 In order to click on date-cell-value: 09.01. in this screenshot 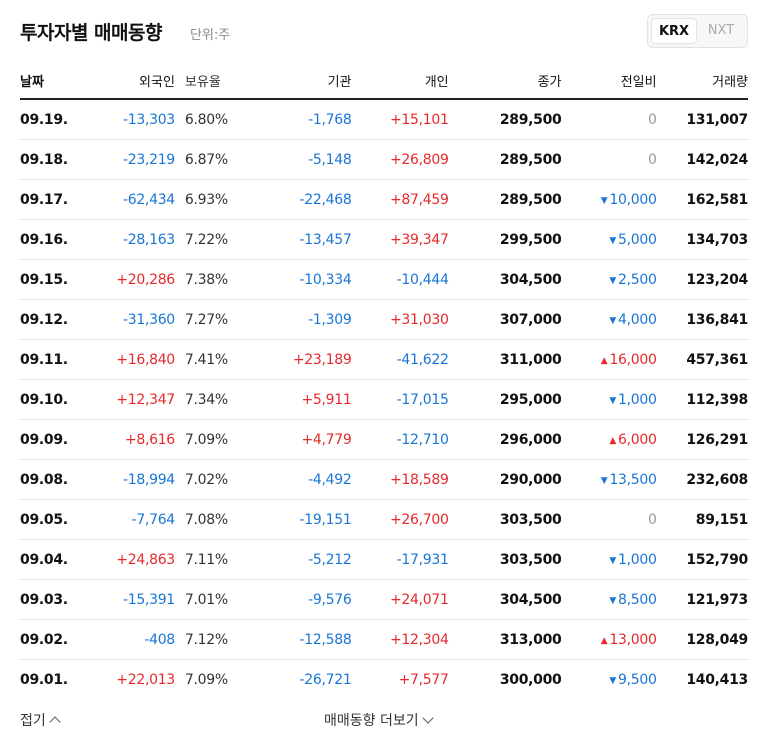, I will do `click(44, 679)`.